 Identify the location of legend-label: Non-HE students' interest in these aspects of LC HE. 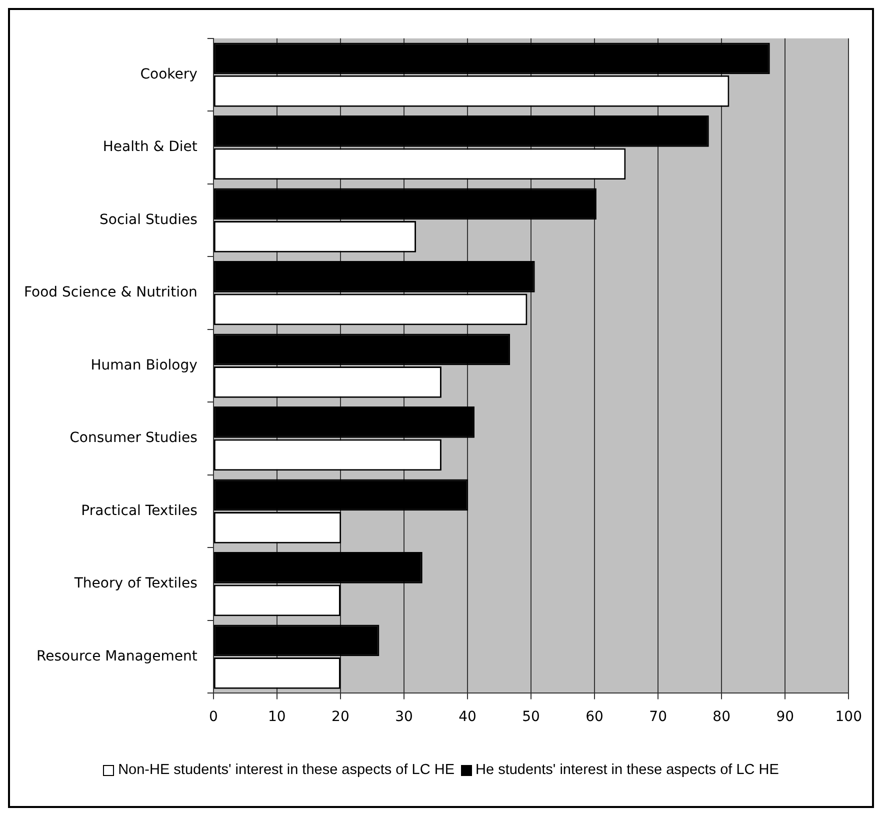
(286, 770).